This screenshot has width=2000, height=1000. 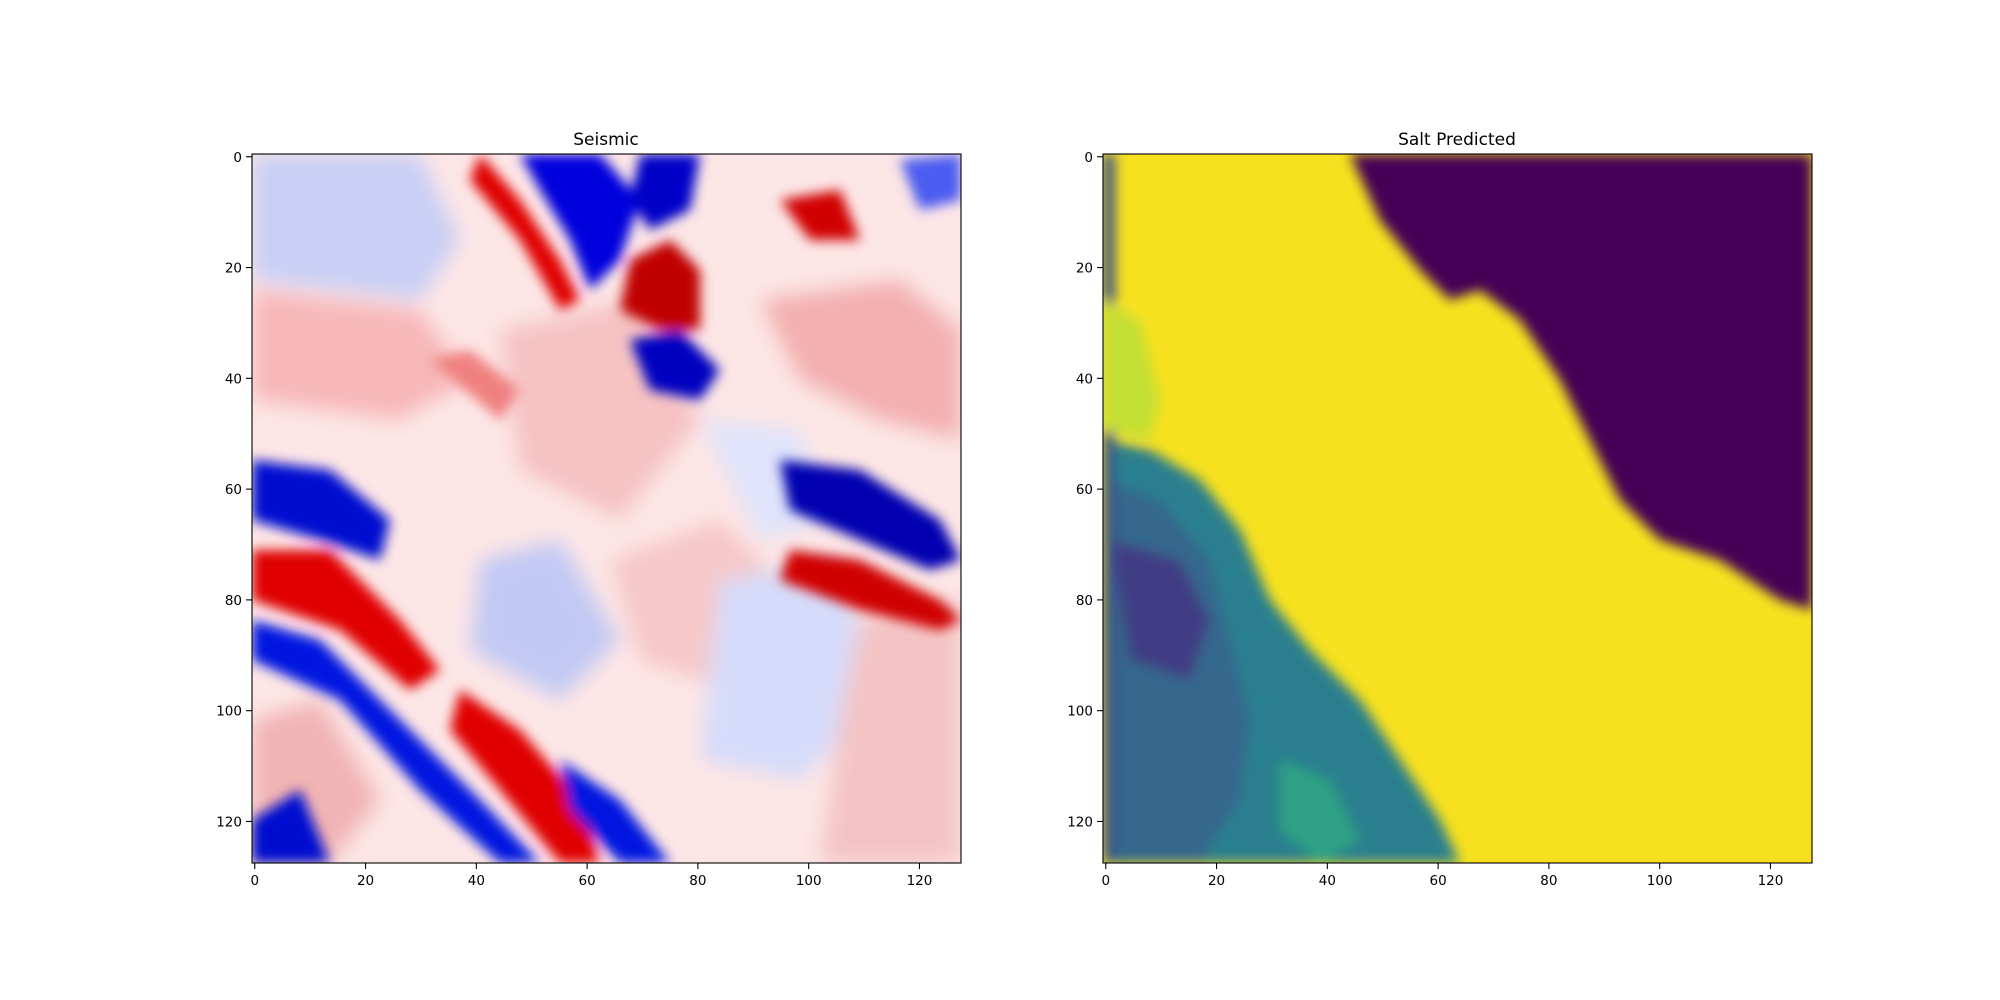 I want to click on salt-x-tick-label: 100, so click(x=1660, y=881).